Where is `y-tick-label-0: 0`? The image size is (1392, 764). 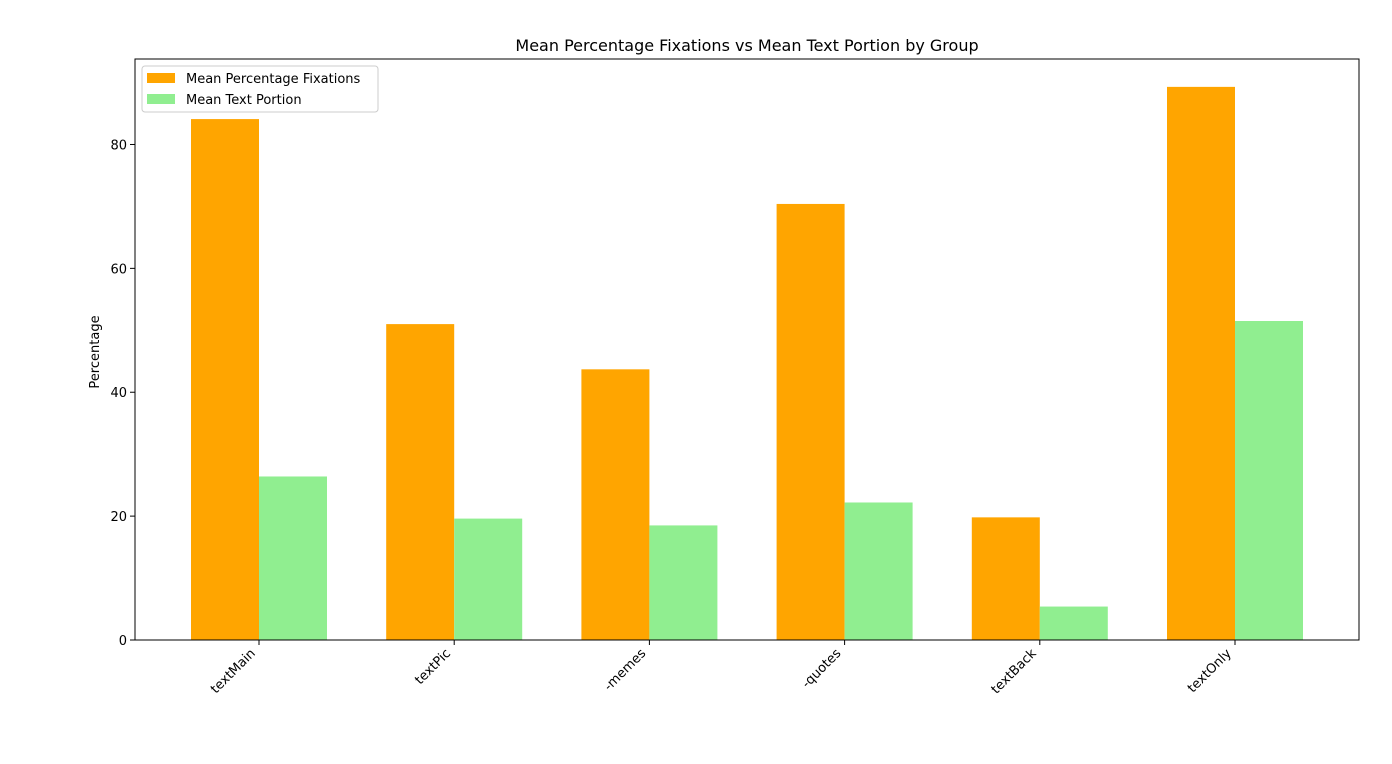 y-tick-label-0: 0 is located at coordinates (123, 641).